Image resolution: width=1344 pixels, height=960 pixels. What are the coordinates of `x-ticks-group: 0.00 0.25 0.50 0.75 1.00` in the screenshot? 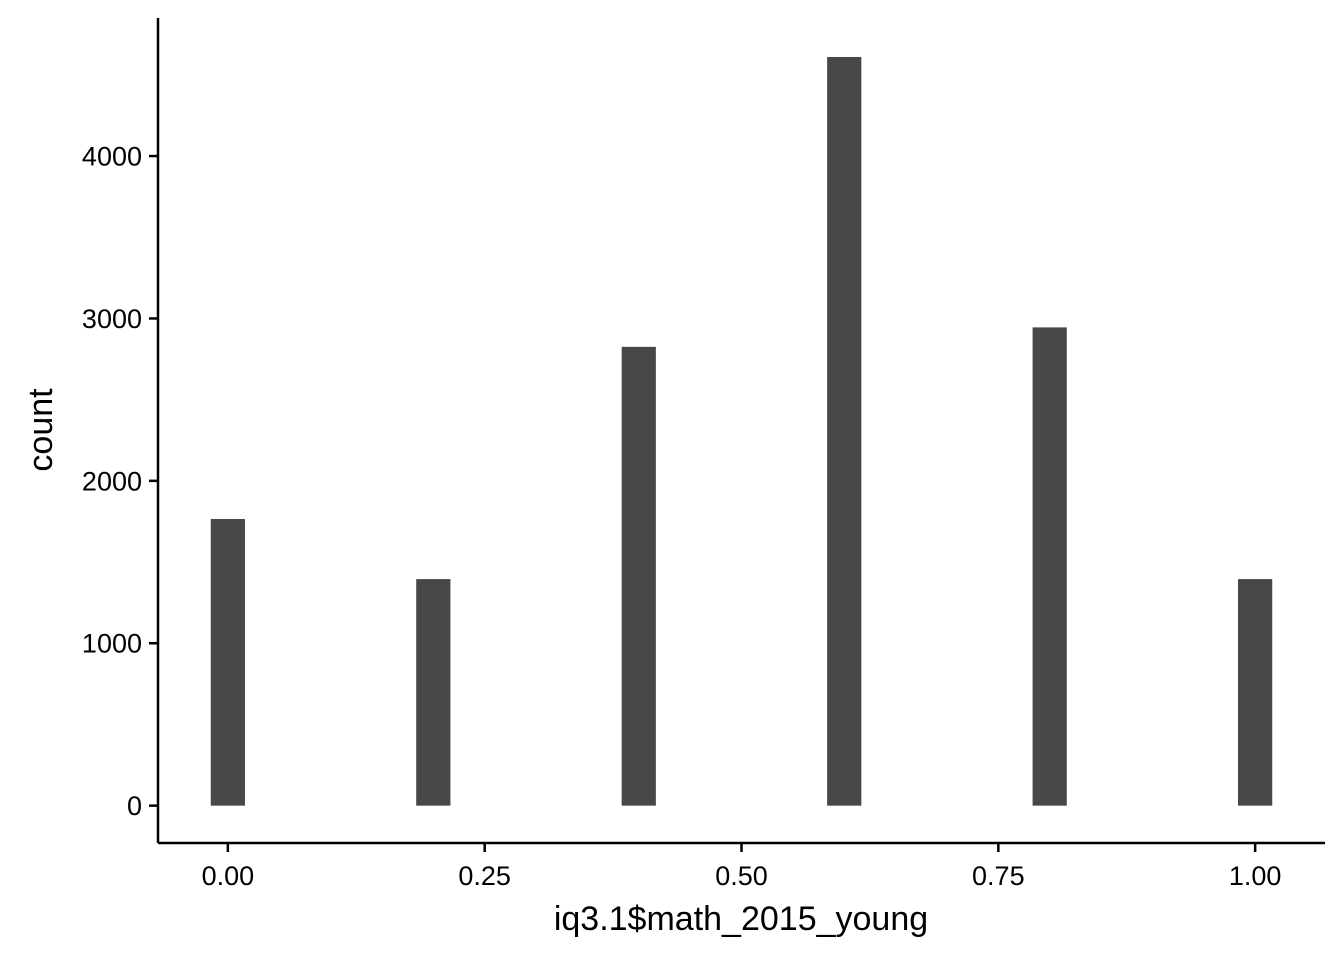 It's located at (742, 867).